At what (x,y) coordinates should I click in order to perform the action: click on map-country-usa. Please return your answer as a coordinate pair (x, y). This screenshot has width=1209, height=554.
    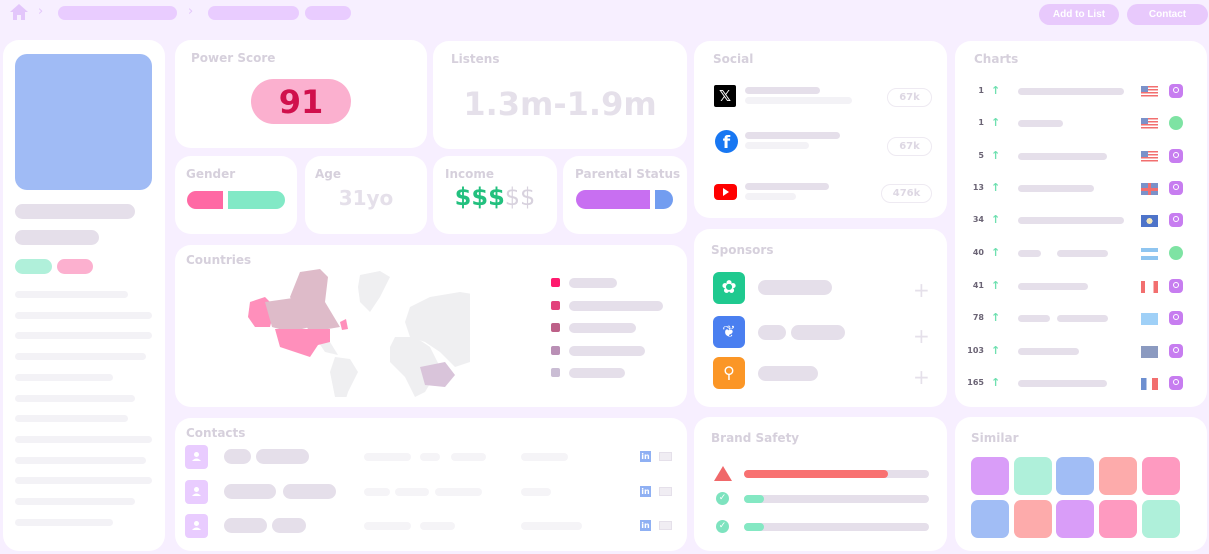
    Looking at the image, I should click on (302, 343).